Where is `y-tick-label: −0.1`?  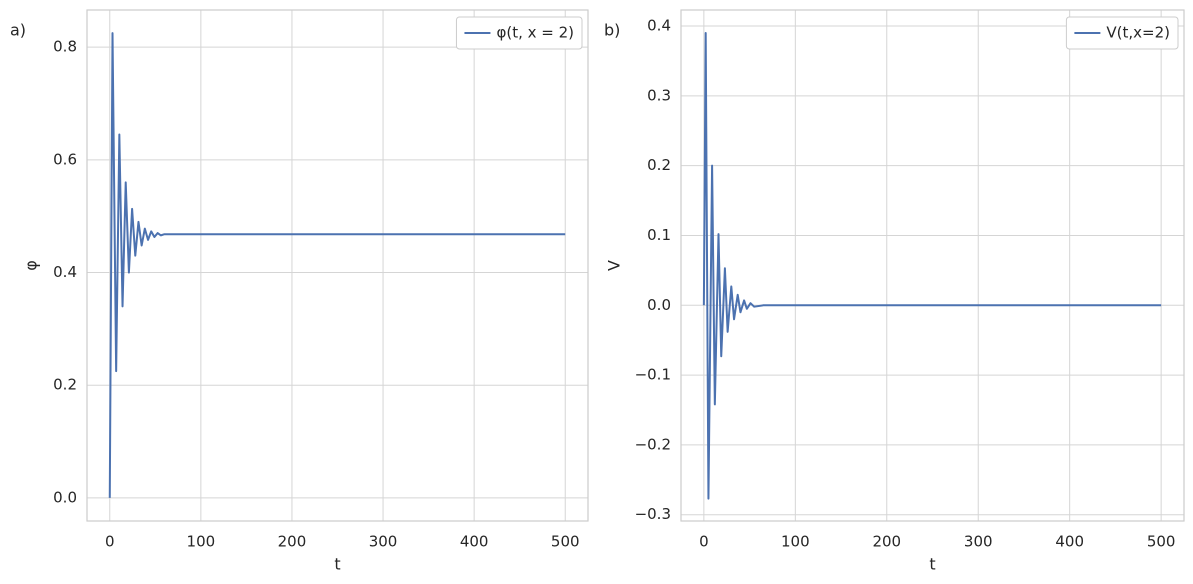
y-tick-label: −0.1 is located at coordinates (653, 375).